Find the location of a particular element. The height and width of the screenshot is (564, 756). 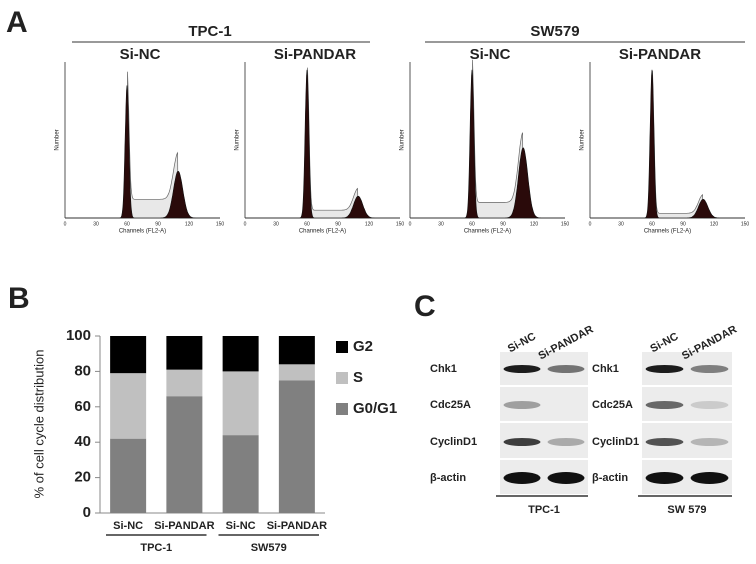

legend-label: G2 is located at coordinates (363, 346).